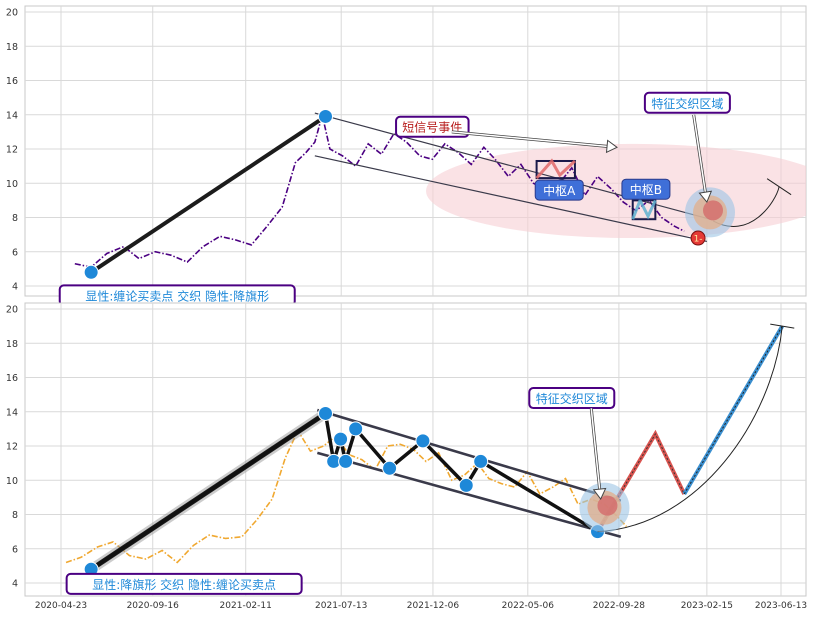  Describe the element at coordinates (595, 449) in the screenshot. I see `bottom-feature-arrow-shaft-inner` at that location.